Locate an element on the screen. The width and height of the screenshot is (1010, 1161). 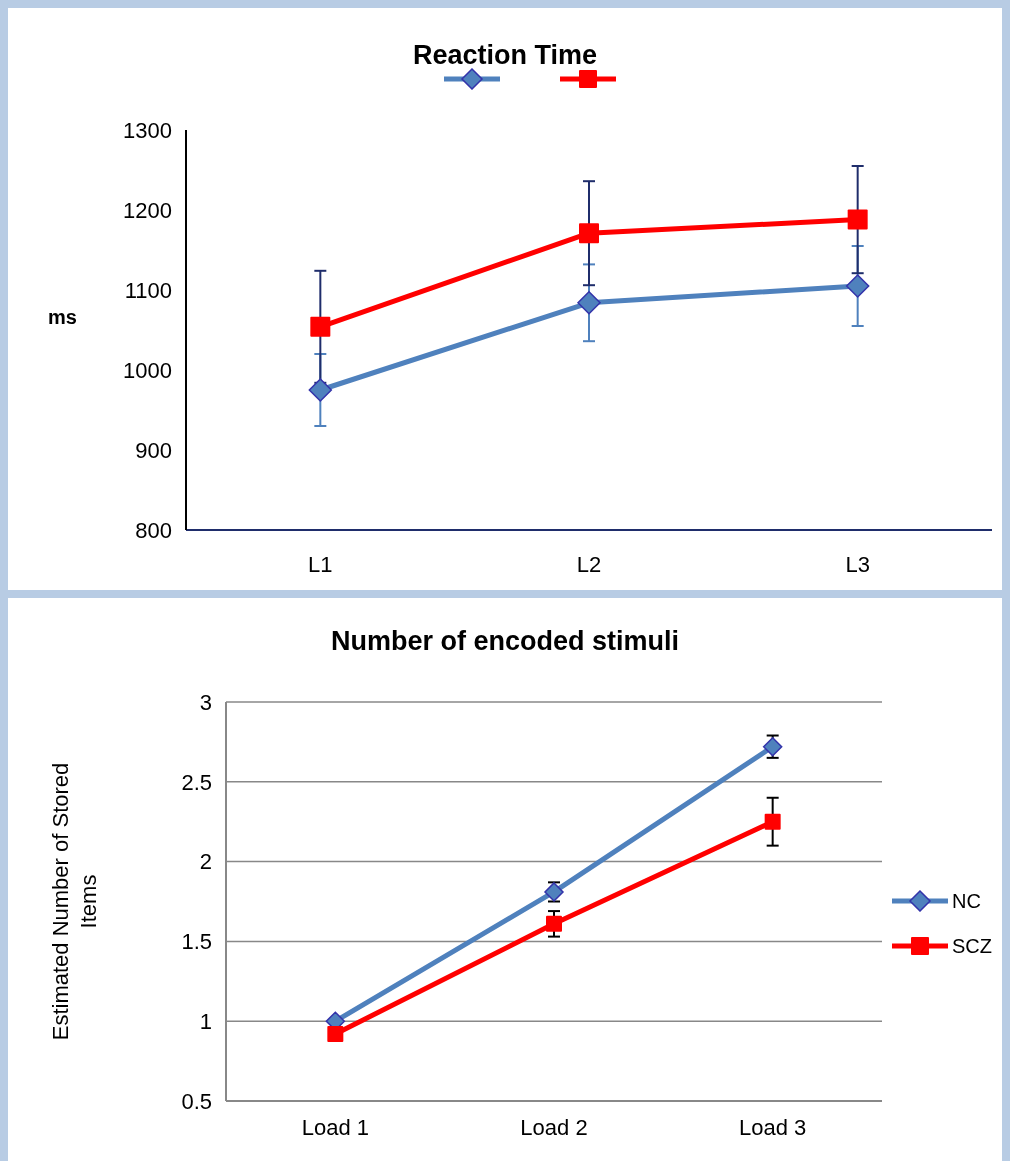
x-tick-label: Load 2 is located at coordinates (554, 1127).